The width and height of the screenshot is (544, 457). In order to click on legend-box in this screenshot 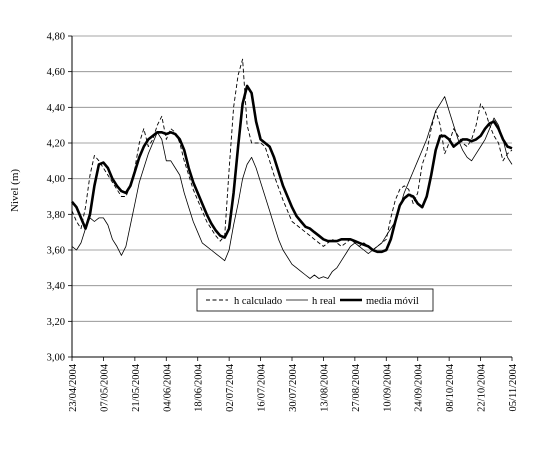, I will do `click(315, 300)`.